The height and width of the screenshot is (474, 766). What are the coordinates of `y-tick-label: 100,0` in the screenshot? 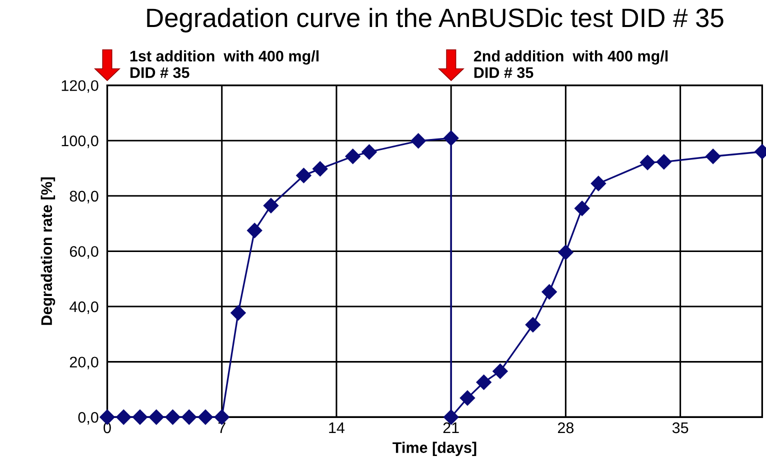 It's located at (80, 141).